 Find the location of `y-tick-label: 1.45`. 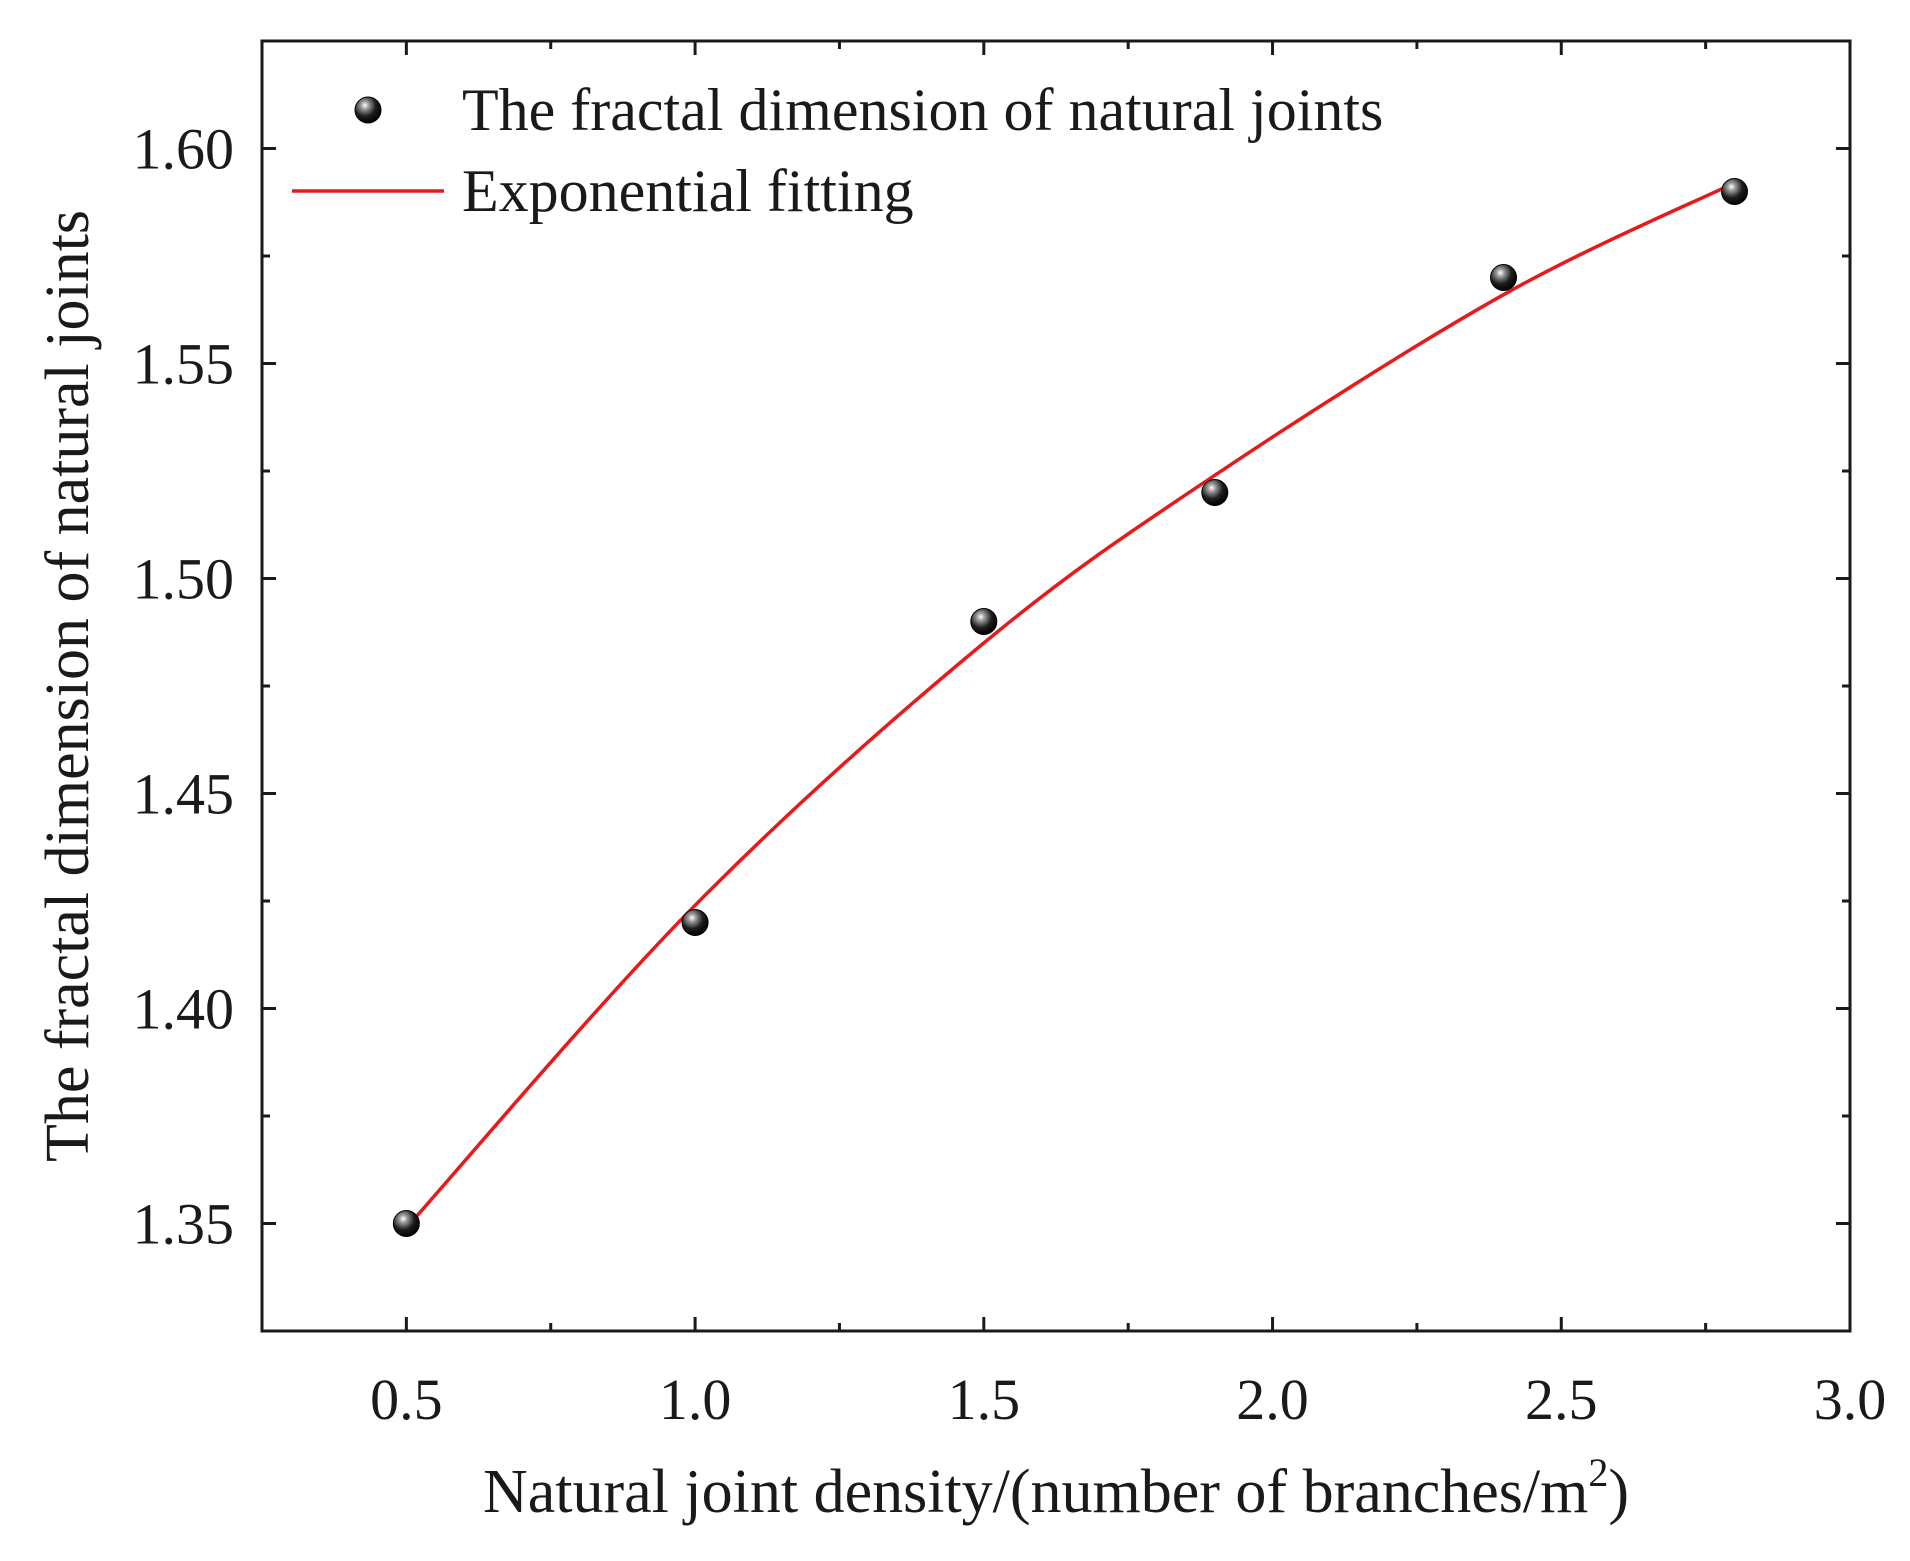

y-tick-label: 1.45 is located at coordinates (184, 794).